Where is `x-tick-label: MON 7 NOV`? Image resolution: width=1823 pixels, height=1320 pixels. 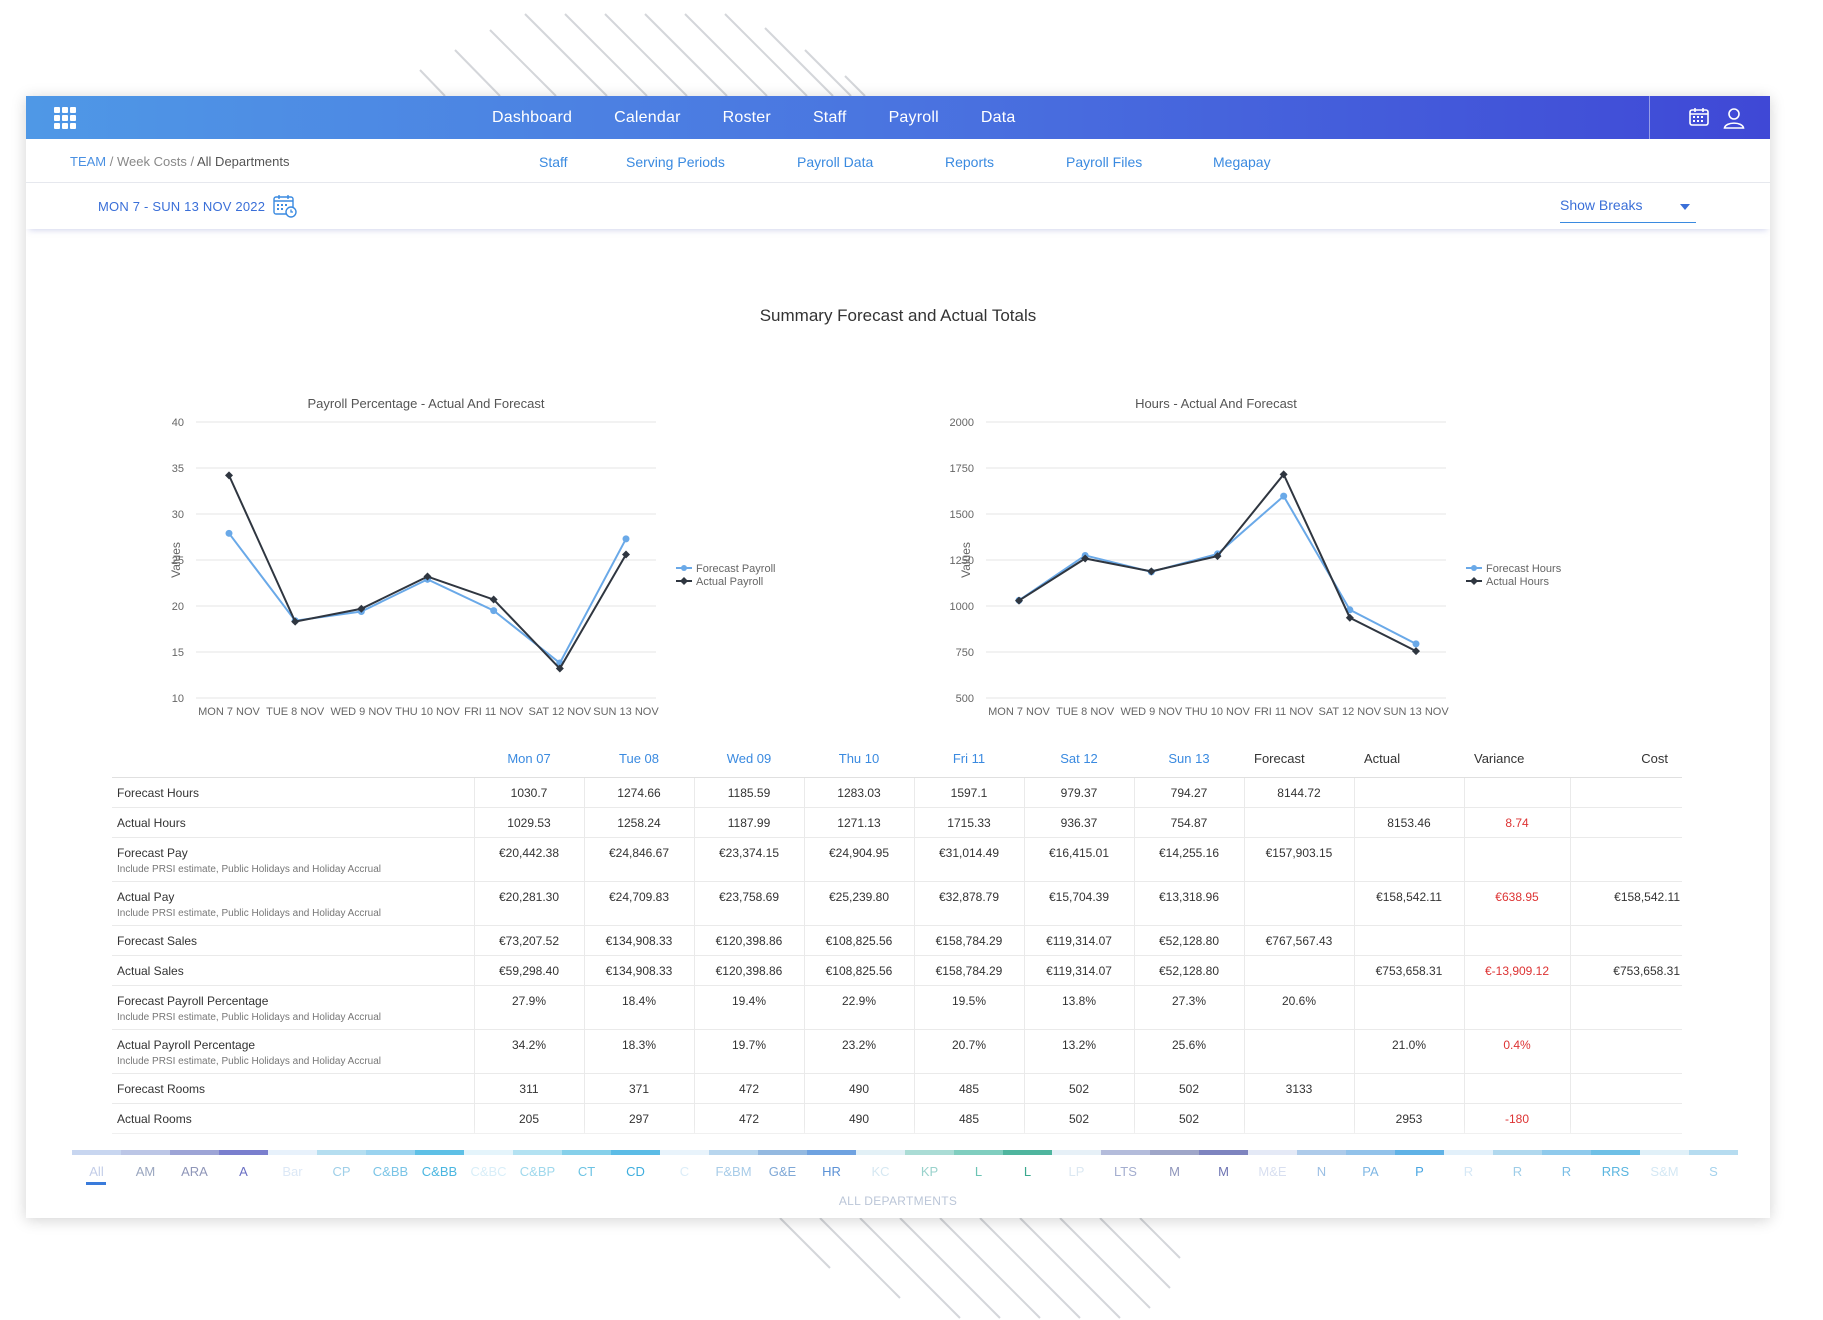 x-tick-label: MON 7 NOV is located at coordinates (229, 711).